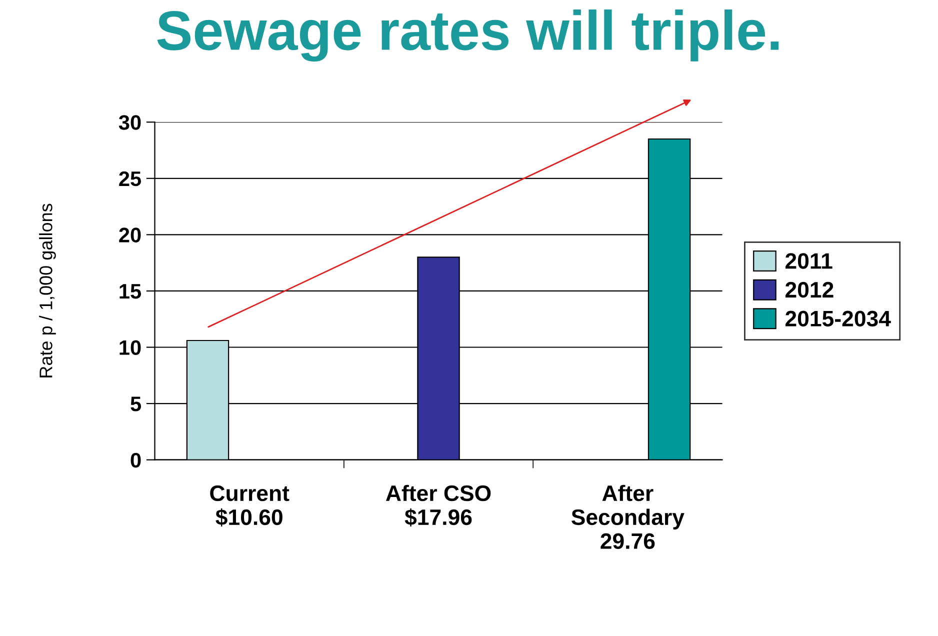 This screenshot has height=636, width=938. What do you see at coordinates (135, 460) in the screenshot?
I see `y-tick-label: 0` at bounding box center [135, 460].